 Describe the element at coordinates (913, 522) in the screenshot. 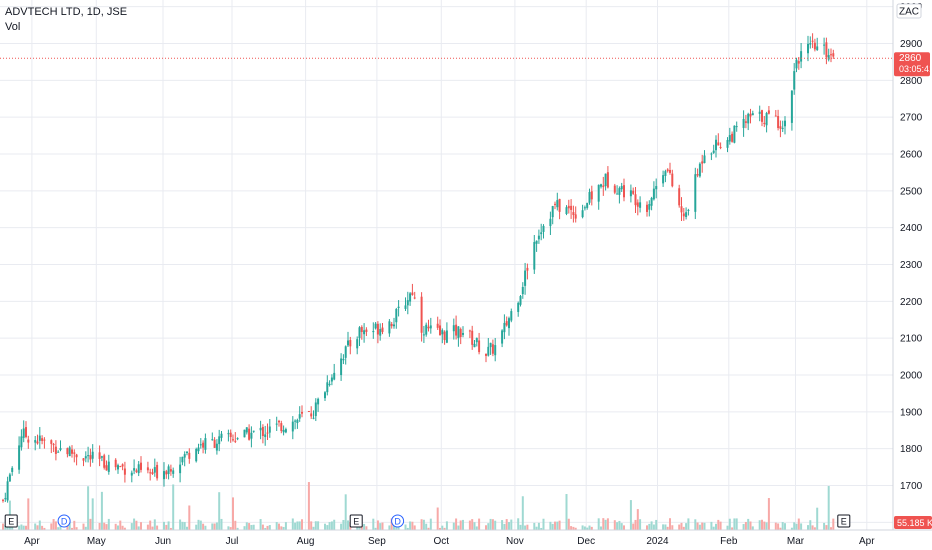

I see `volume-value-label: 55.185 K` at that location.